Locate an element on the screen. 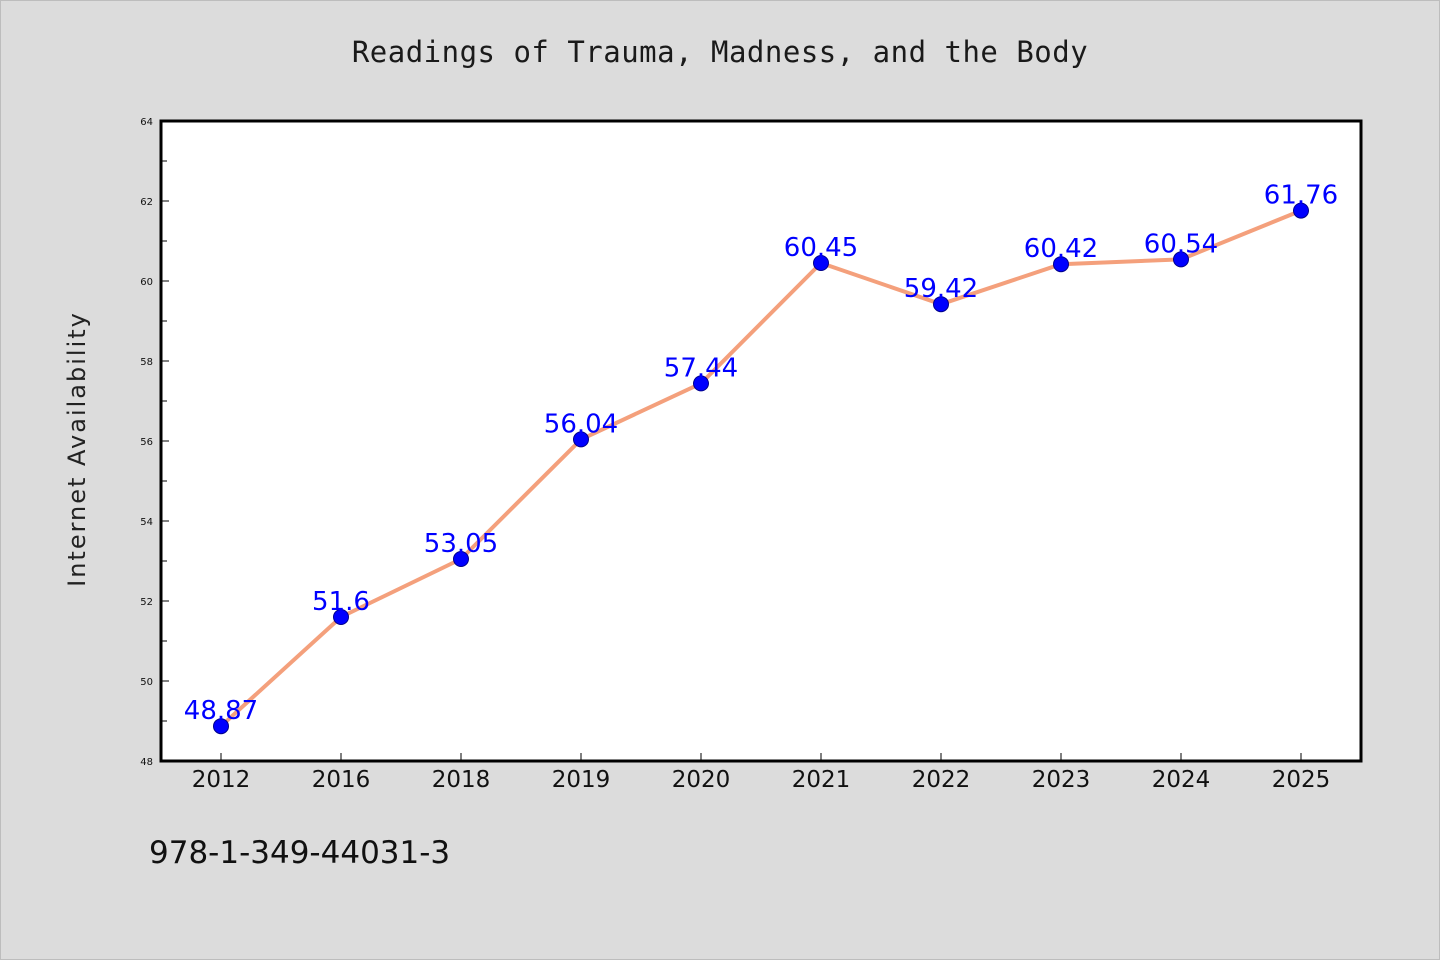 The width and height of the screenshot is (1440, 960). data-label: 61.76 is located at coordinates (1301, 196).